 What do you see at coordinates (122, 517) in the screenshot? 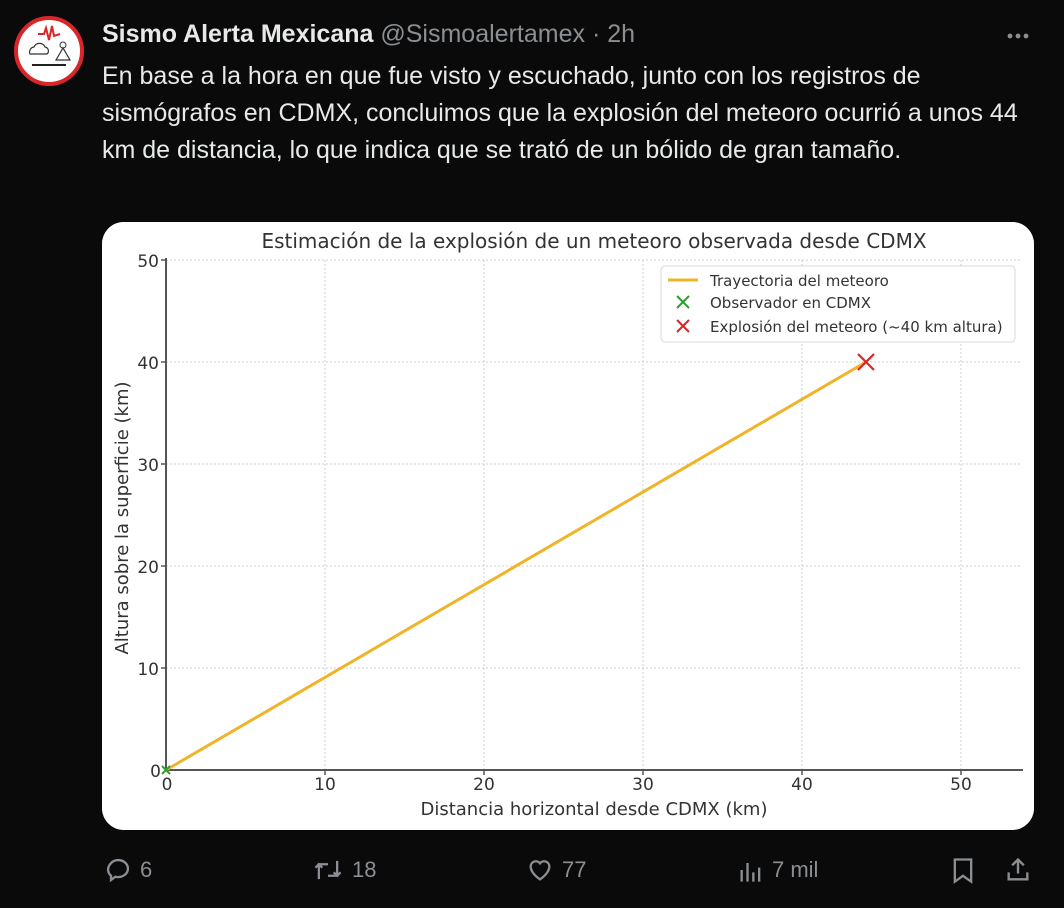
I see `y-axis-label: Altura sobre la superficie (km)` at bounding box center [122, 517].